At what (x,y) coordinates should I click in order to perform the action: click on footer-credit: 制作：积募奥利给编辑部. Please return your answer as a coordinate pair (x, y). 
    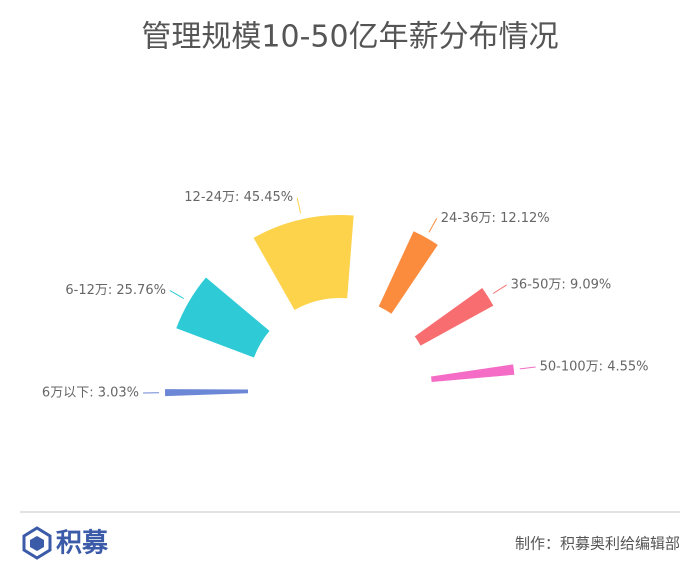
    Looking at the image, I should click on (597, 544).